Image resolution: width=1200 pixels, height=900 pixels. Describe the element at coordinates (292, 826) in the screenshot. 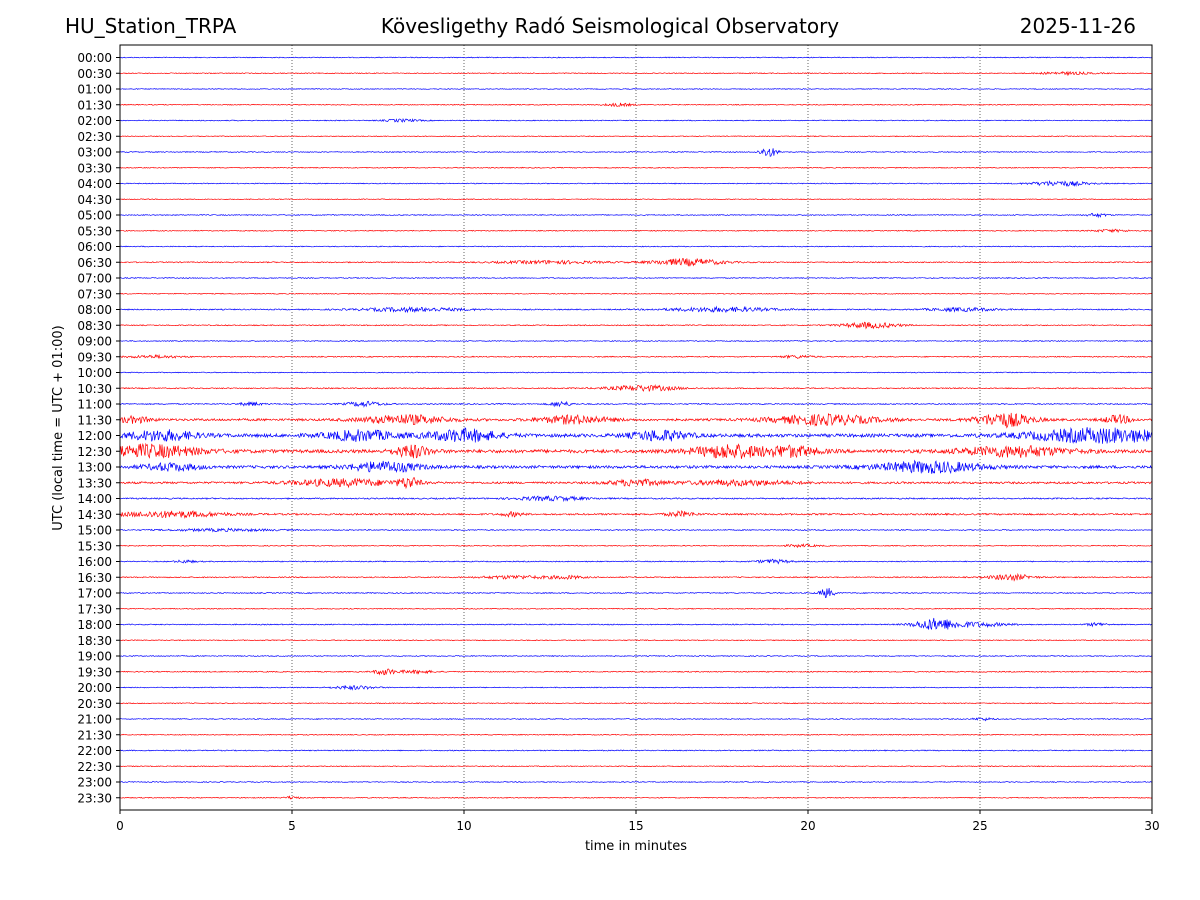

I see `x-tick-label: 5` at that location.